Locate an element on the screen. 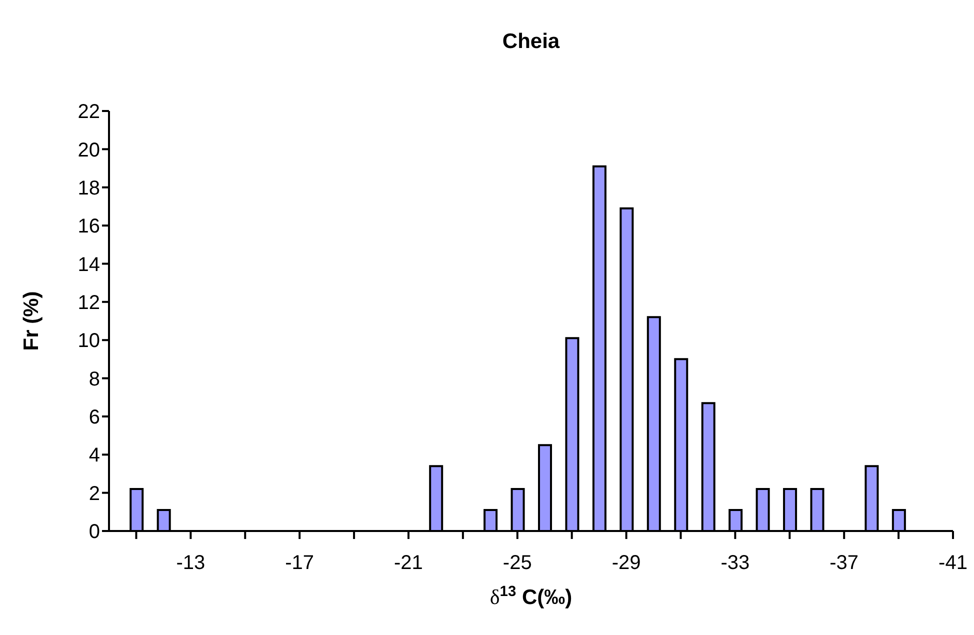 Image resolution: width=974 pixels, height=635 pixels. y-tick-label: 16 is located at coordinates (89, 227).